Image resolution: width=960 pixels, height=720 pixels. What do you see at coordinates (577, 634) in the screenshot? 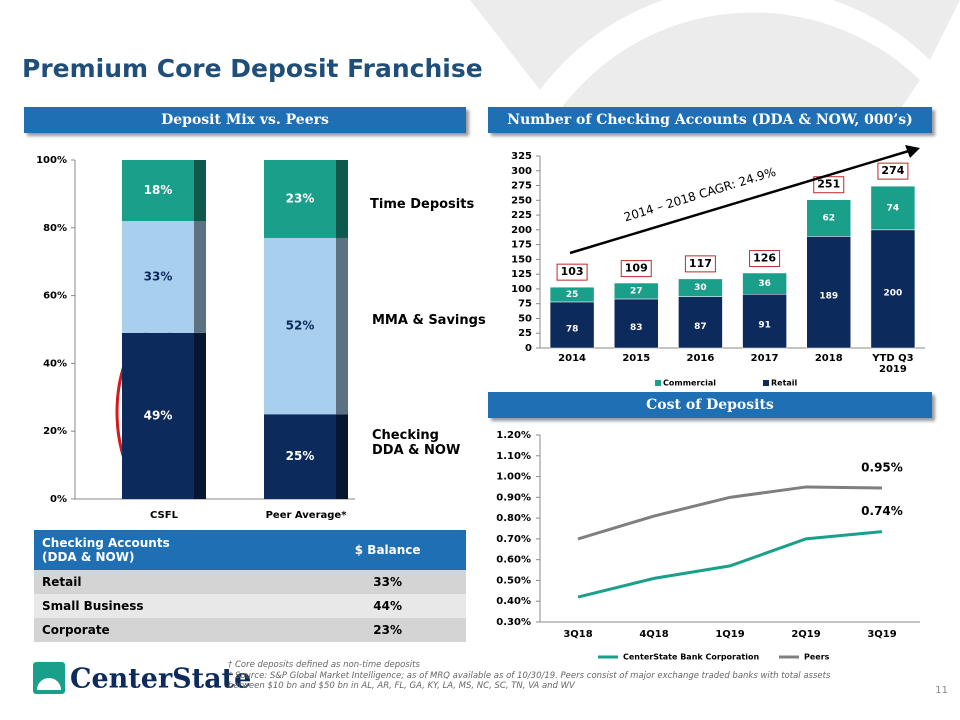
I see `x-tick-label: 3Q18` at bounding box center [577, 634].